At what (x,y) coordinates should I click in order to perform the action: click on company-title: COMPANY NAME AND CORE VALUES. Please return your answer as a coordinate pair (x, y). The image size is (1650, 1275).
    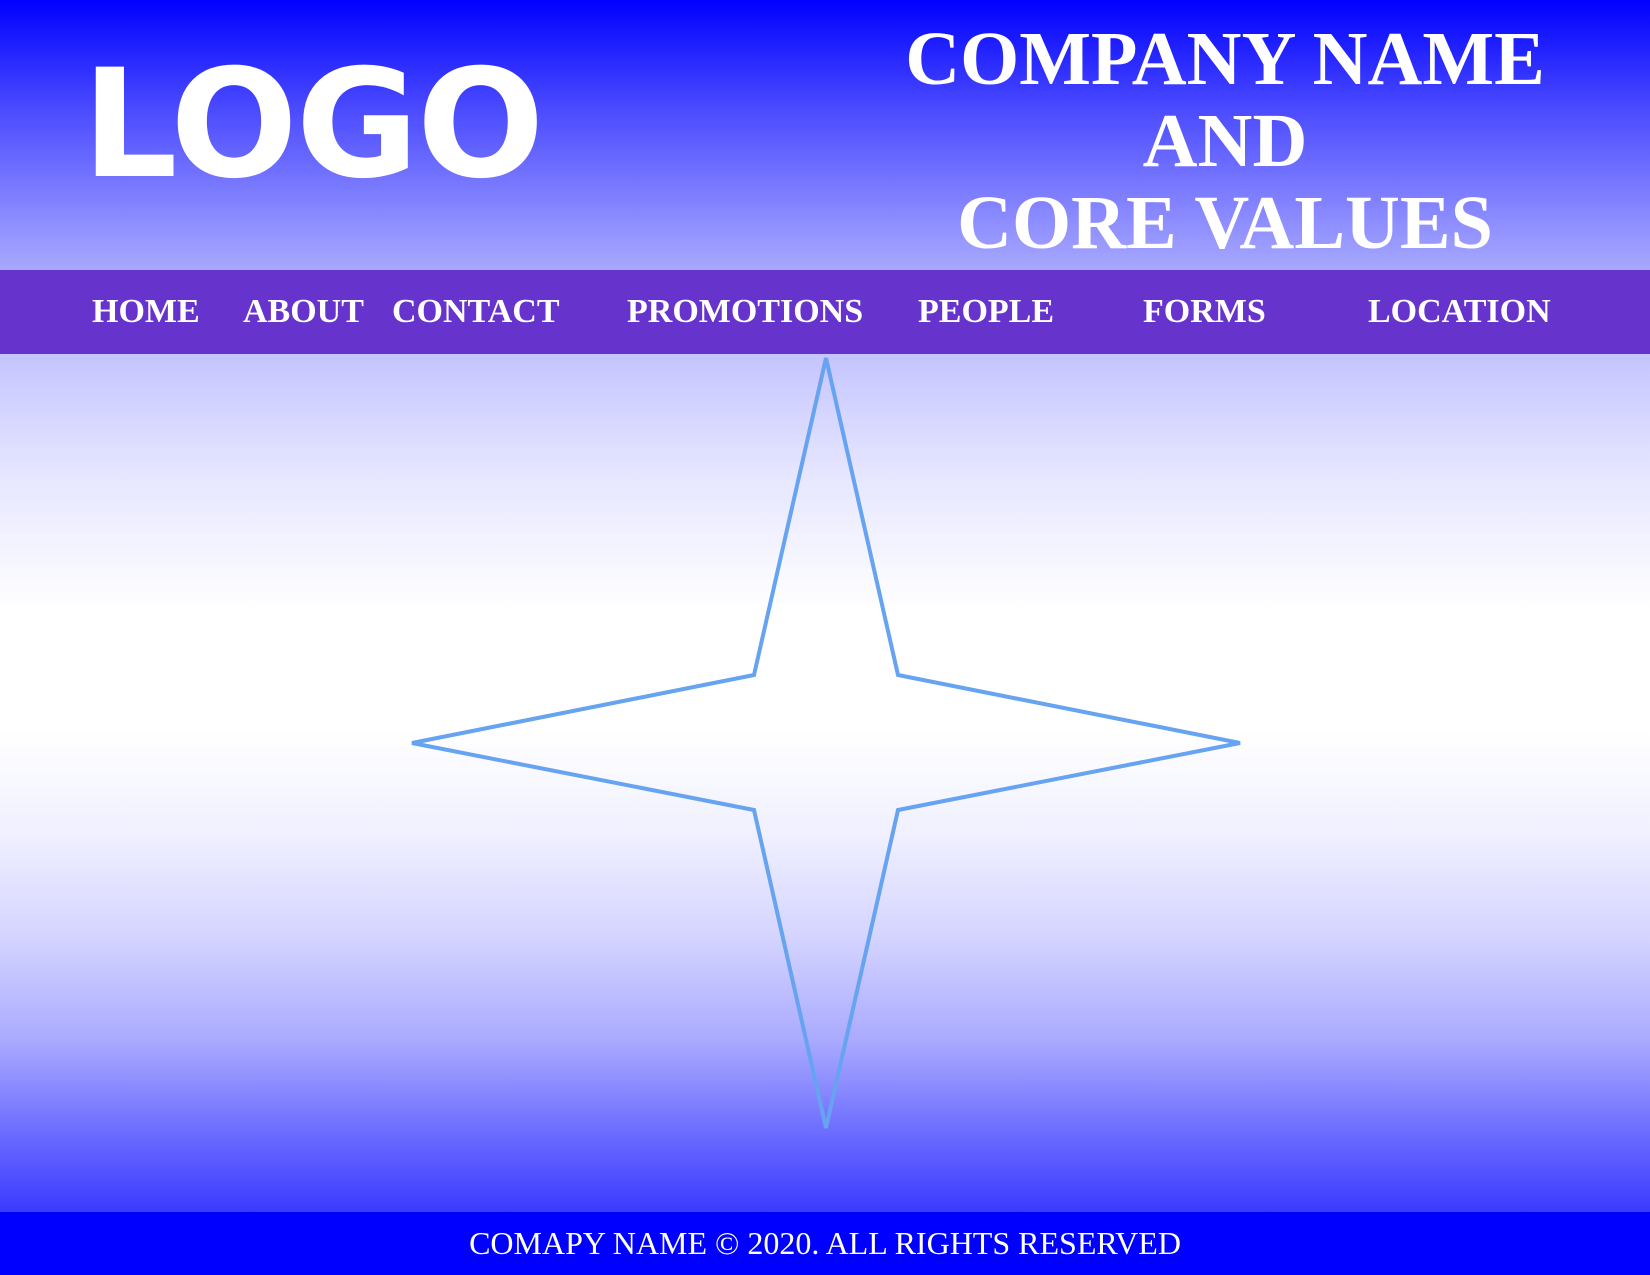
    Looking at the image, I should click on (1225, 141).